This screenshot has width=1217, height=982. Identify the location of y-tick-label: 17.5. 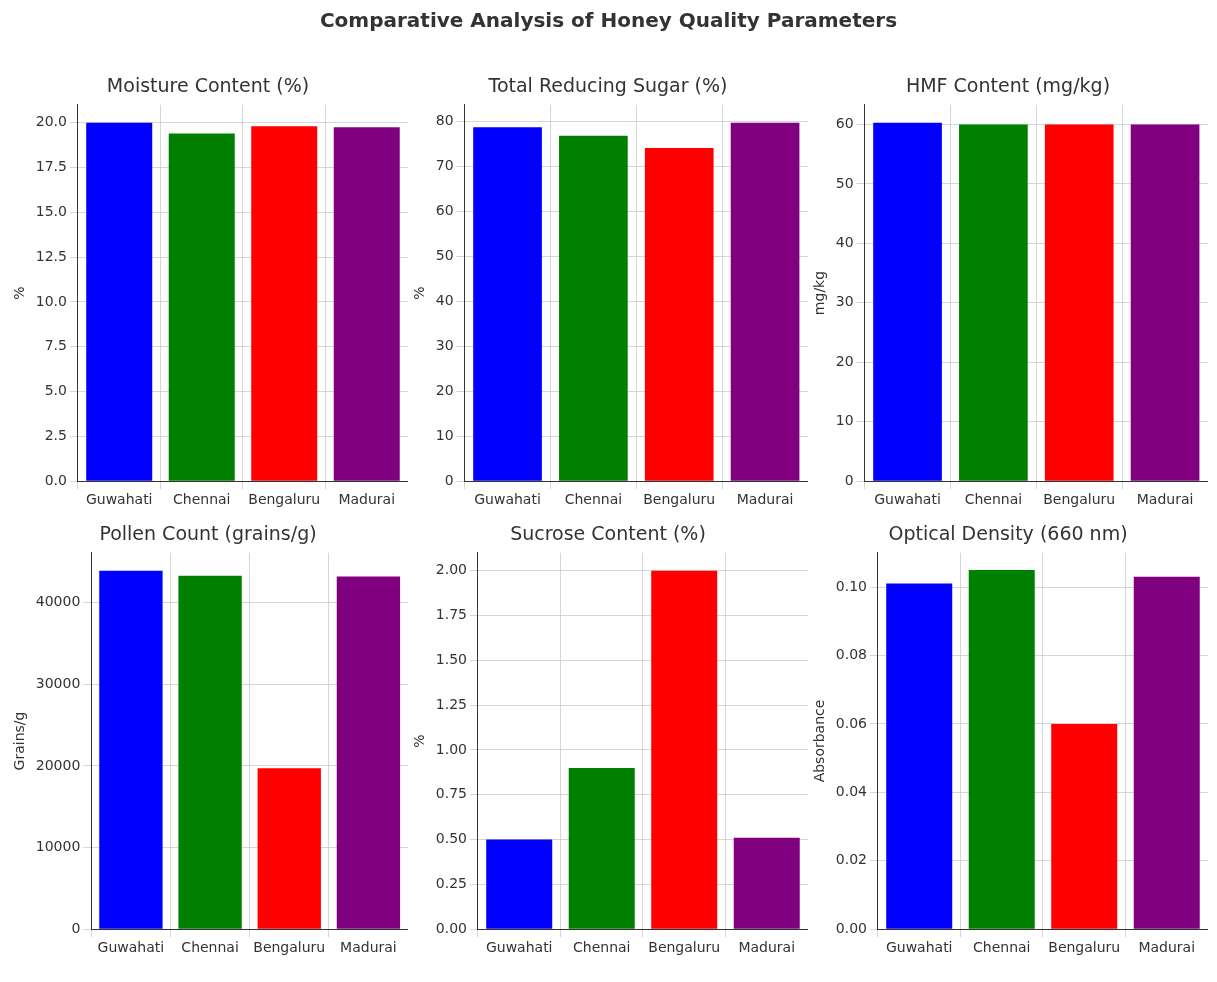
(51, 166).